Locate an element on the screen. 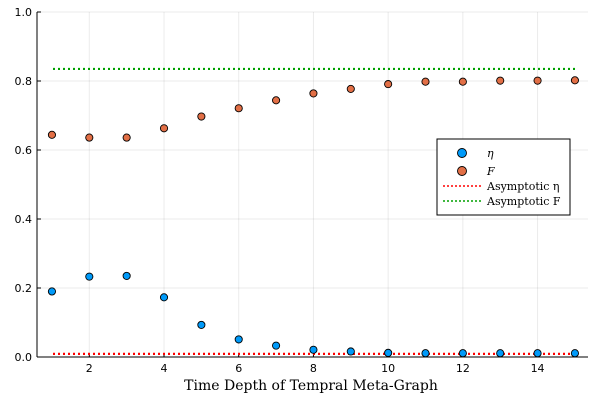 The image size is (600, 400). x-tick-label: 14 is located at coordinates (538, 368).